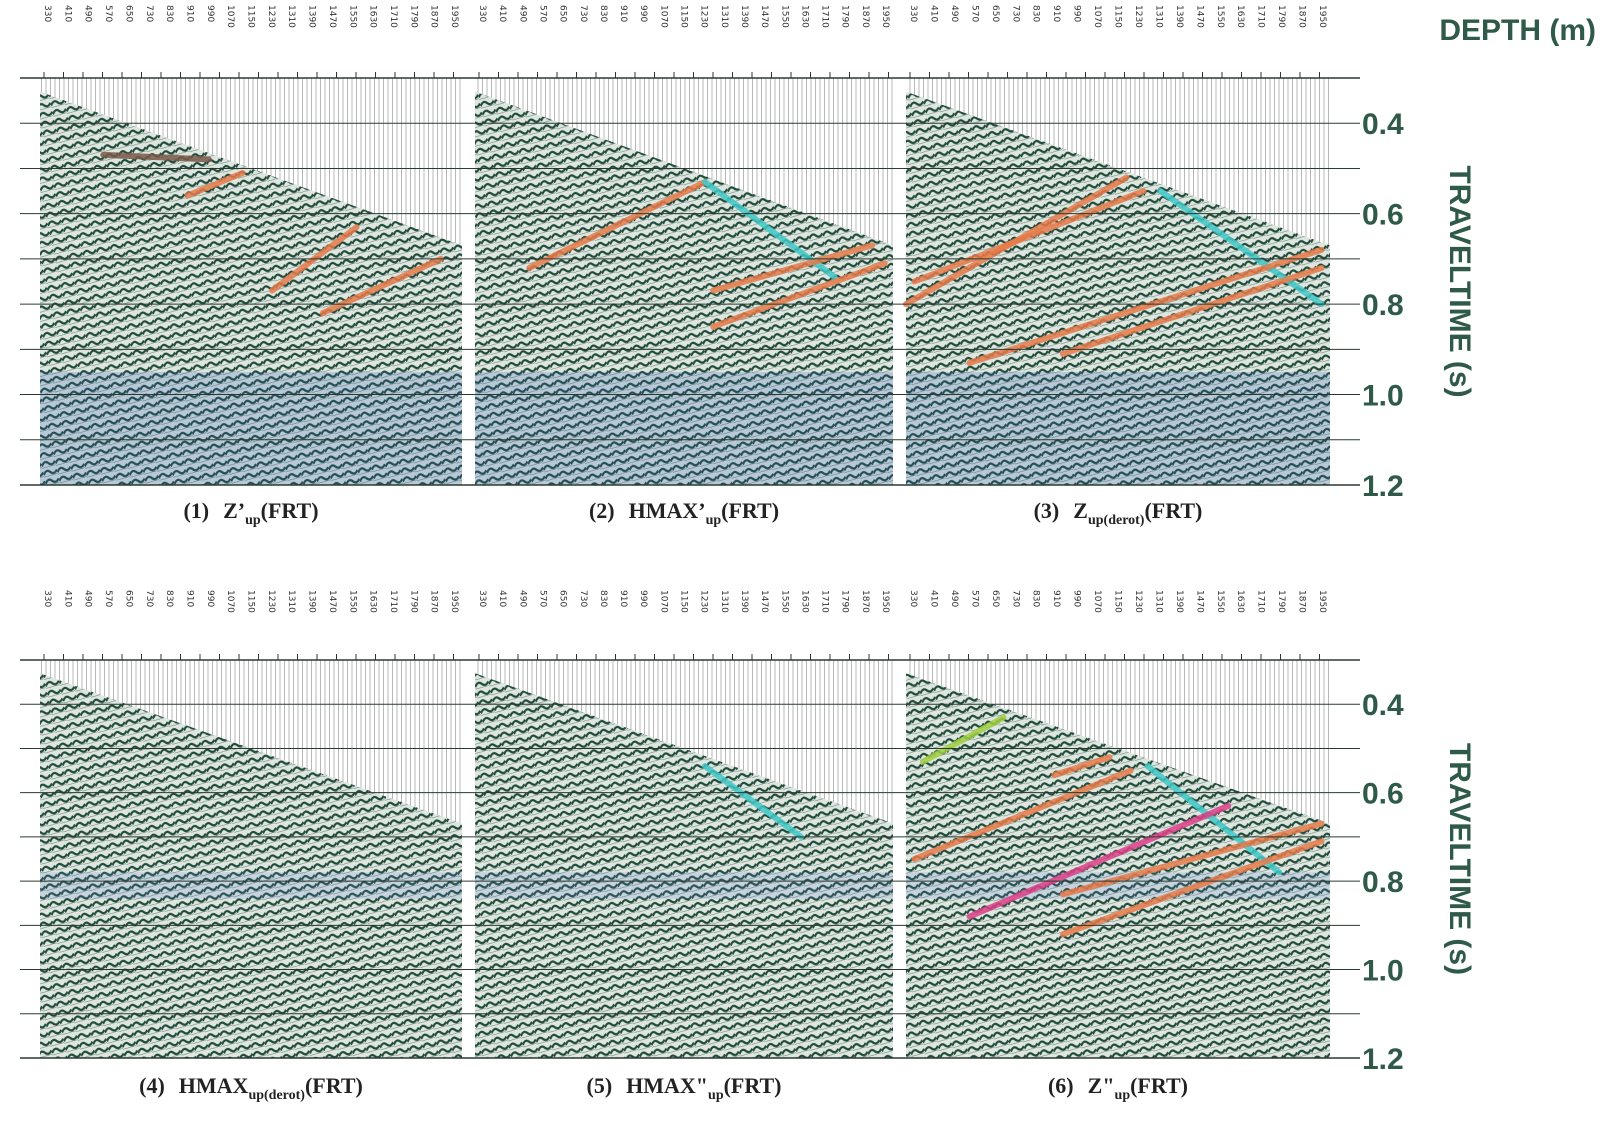  Describe the element at coordinates (47, 13) in the screenshot. I see `depth-label: 330` at that location.